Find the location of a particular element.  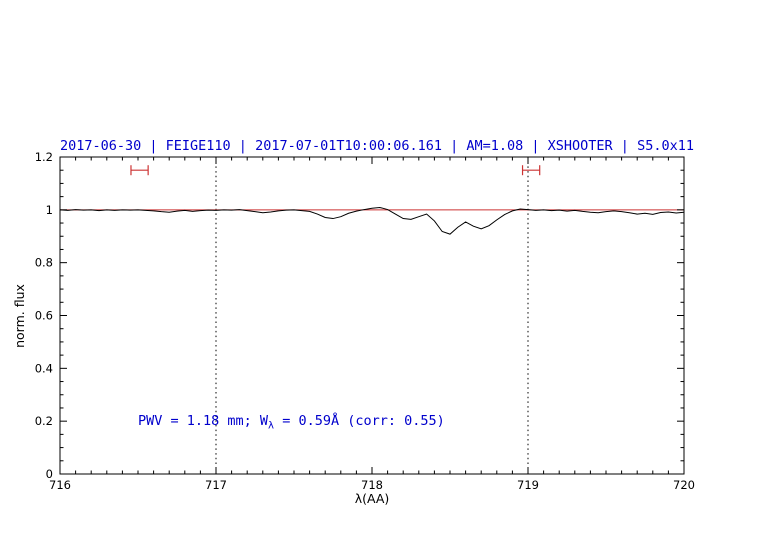

y-tick-label: 0.2 is located at coordinates (44, 421).